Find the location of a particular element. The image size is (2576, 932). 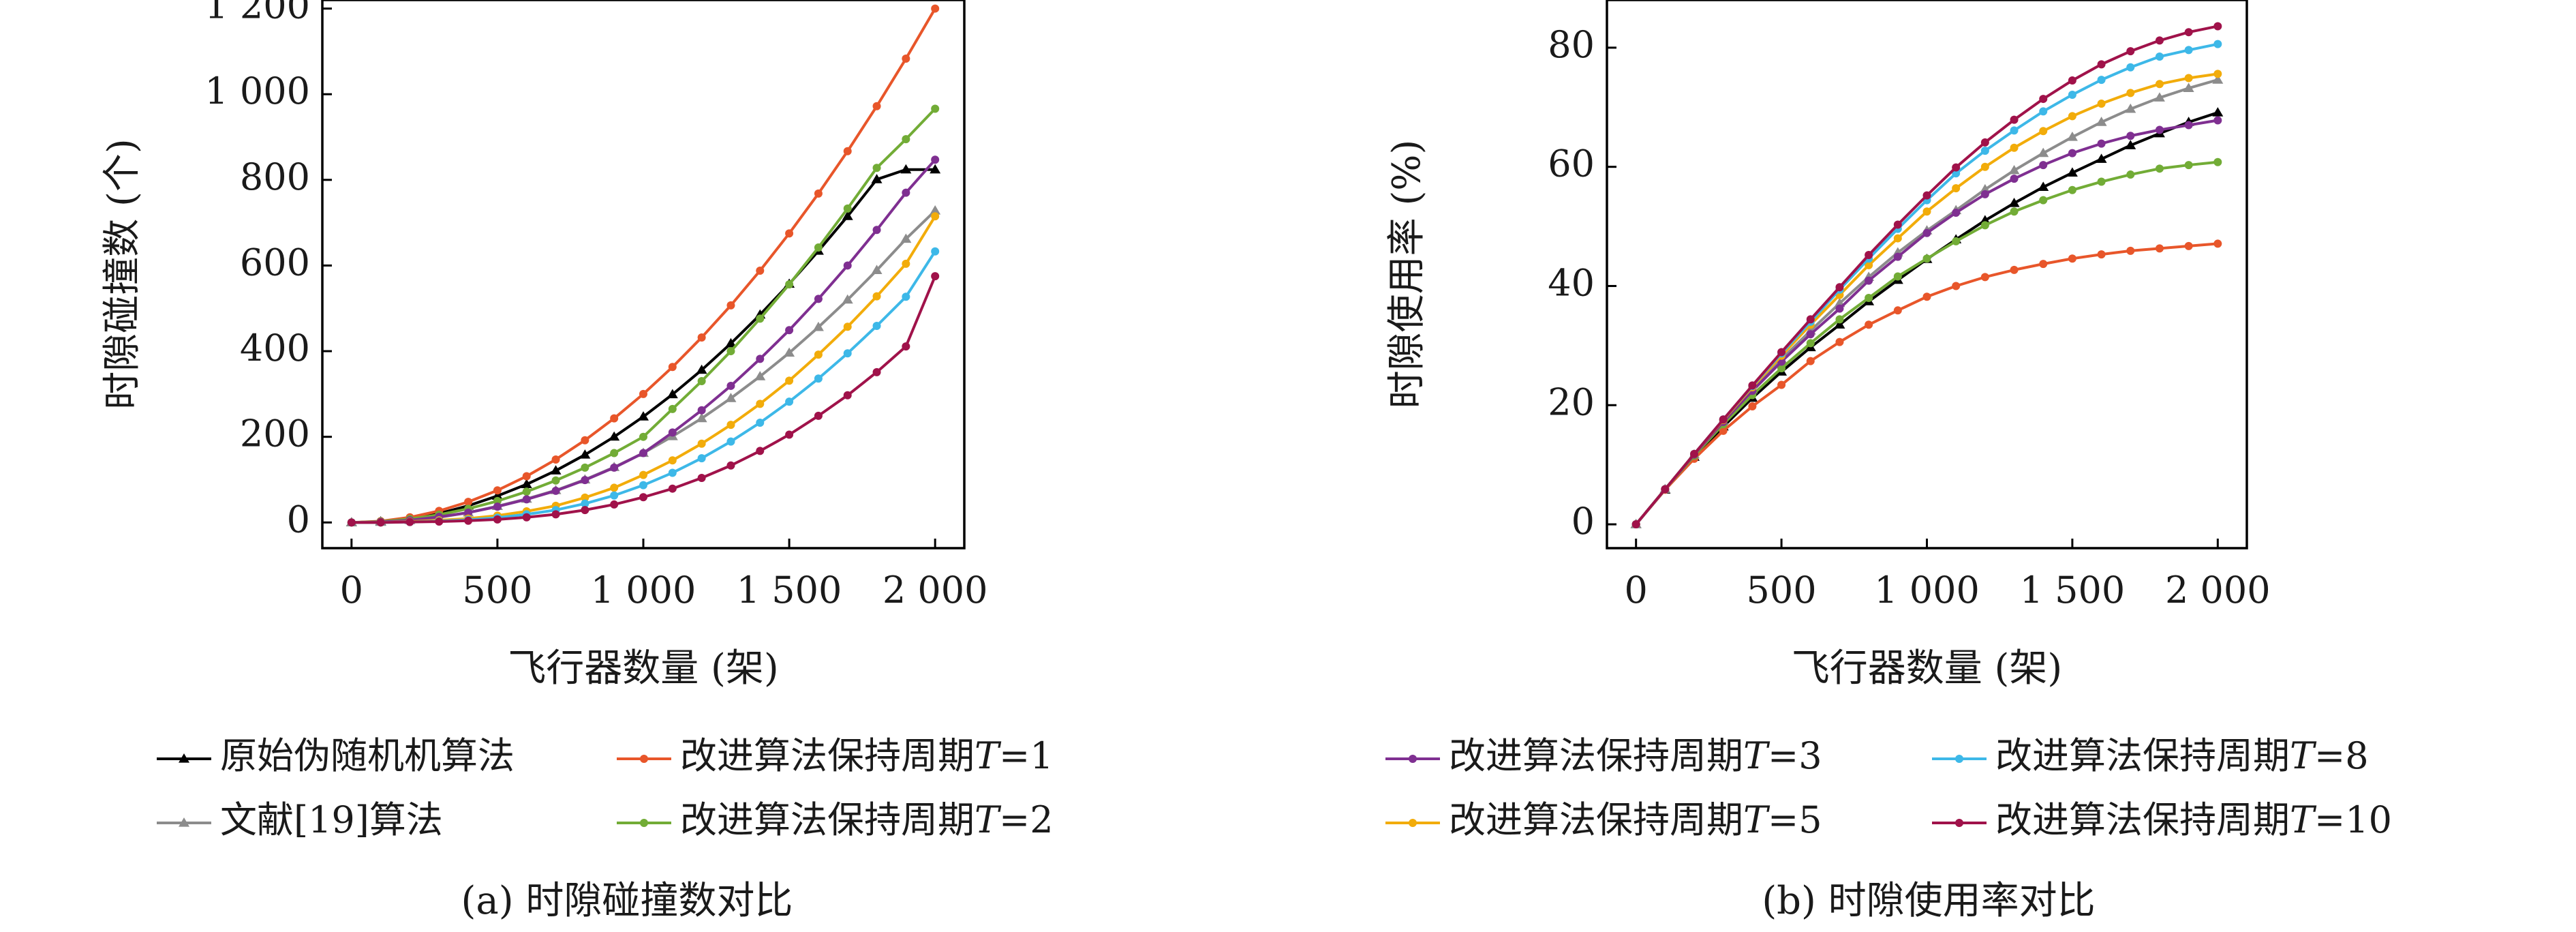

y-tick-label: 200 is located at coordinates (275, 433).